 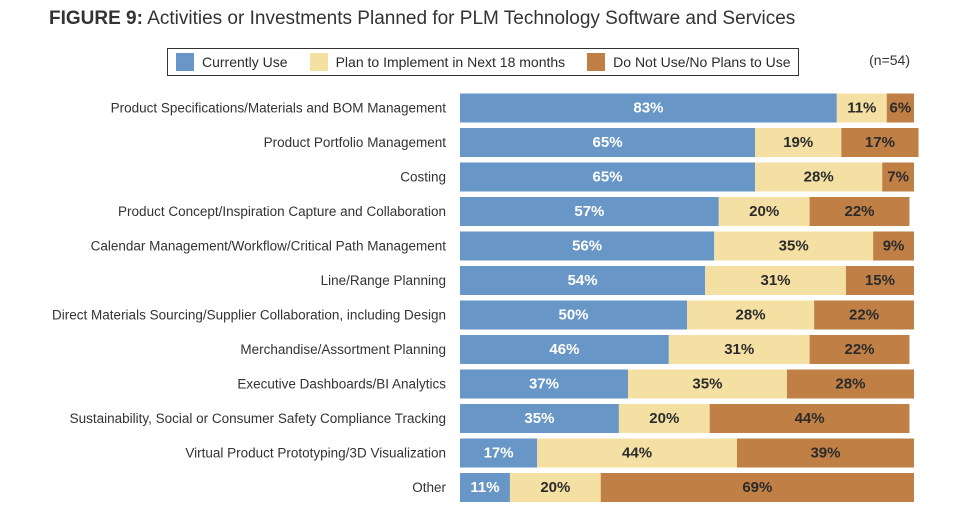 I want to click on data-label: 15%, so click(x=880, y=280).